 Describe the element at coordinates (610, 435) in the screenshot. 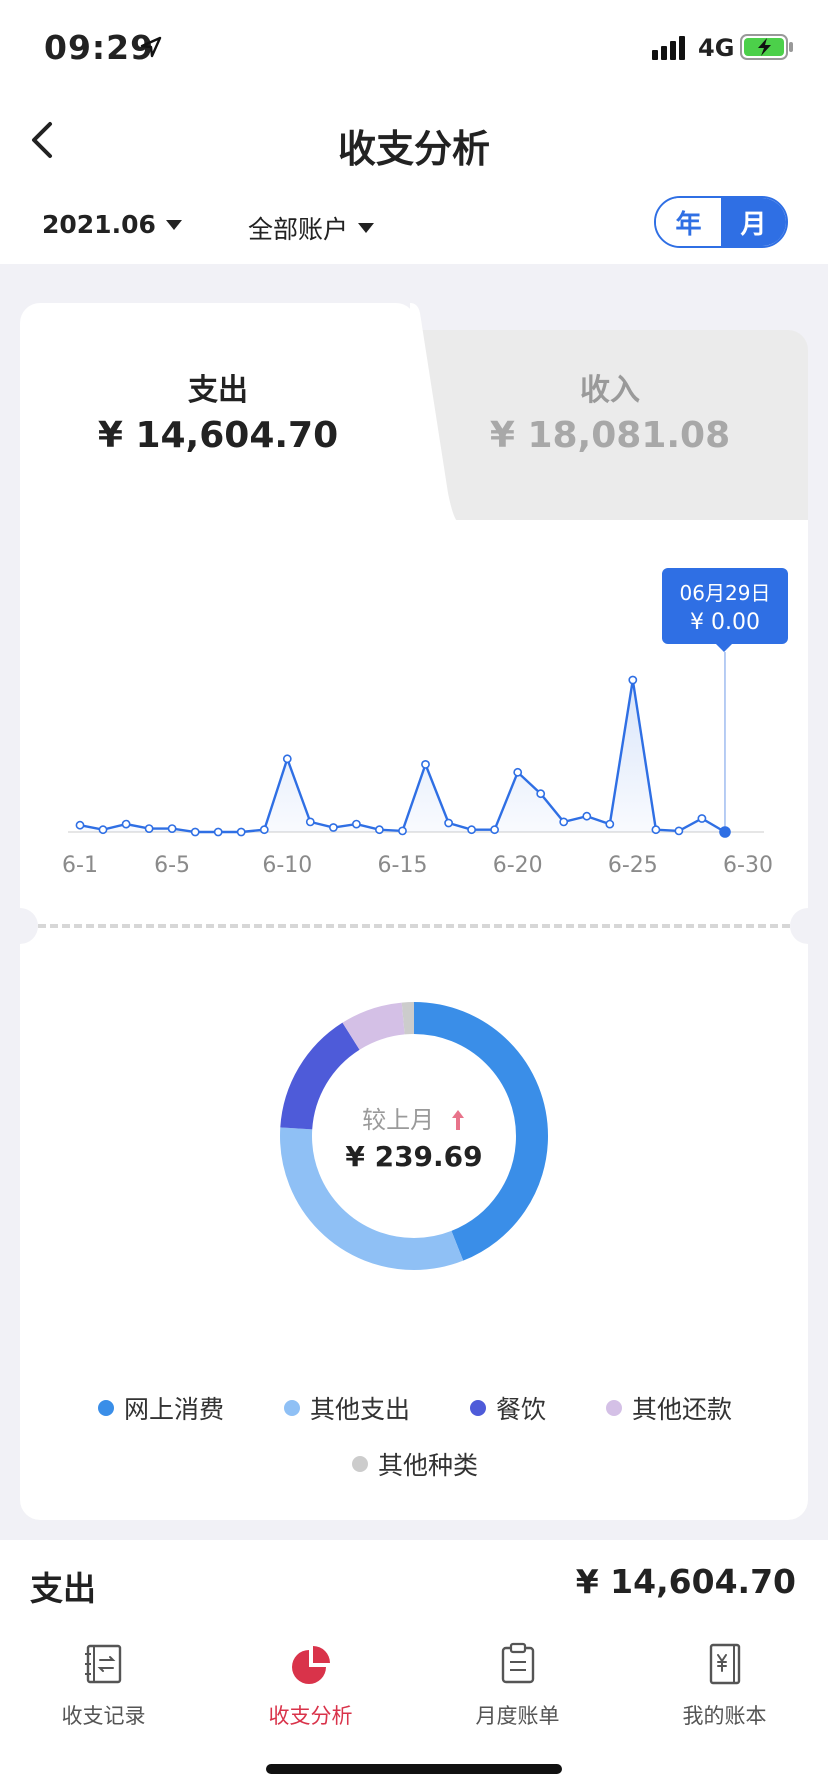

I see `tab-income-amount: ¥ 18,081.08` at that location.